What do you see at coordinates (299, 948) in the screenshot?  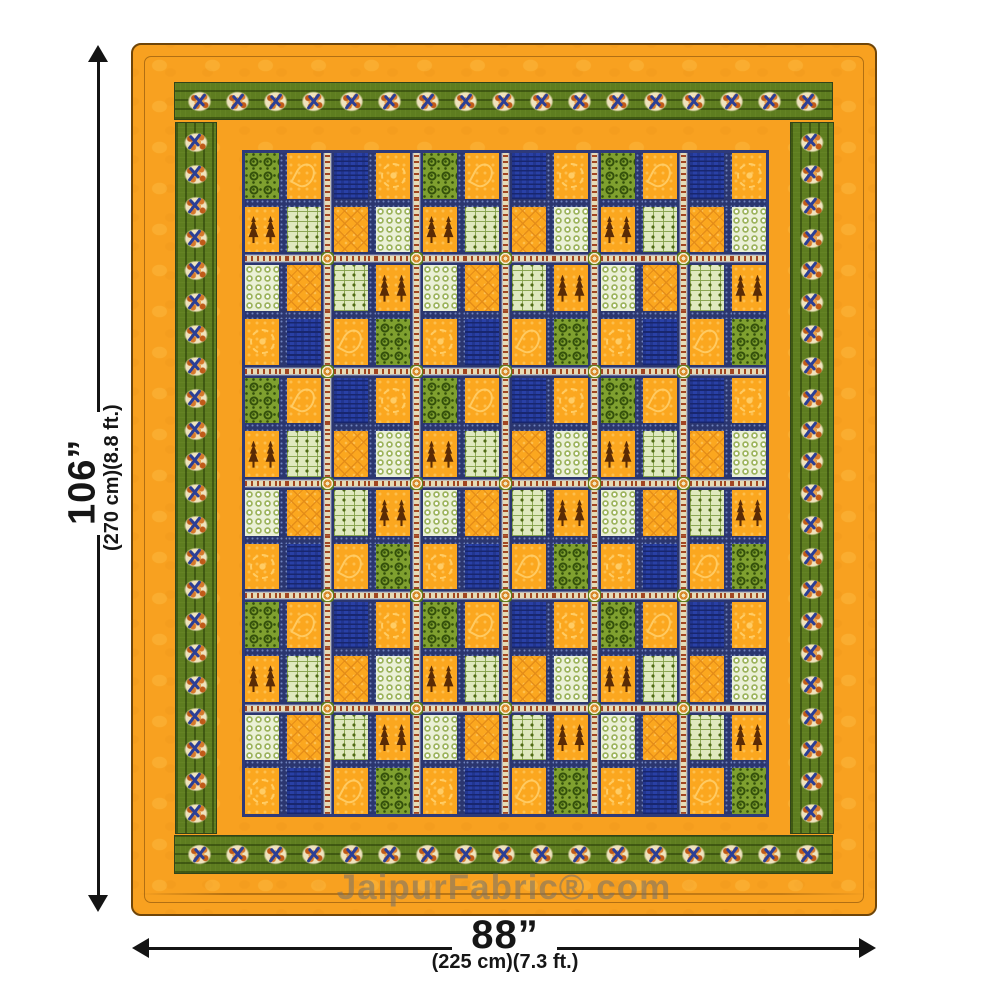 I see `width-arrow-shaft-left` at bounding box center [299, 948].